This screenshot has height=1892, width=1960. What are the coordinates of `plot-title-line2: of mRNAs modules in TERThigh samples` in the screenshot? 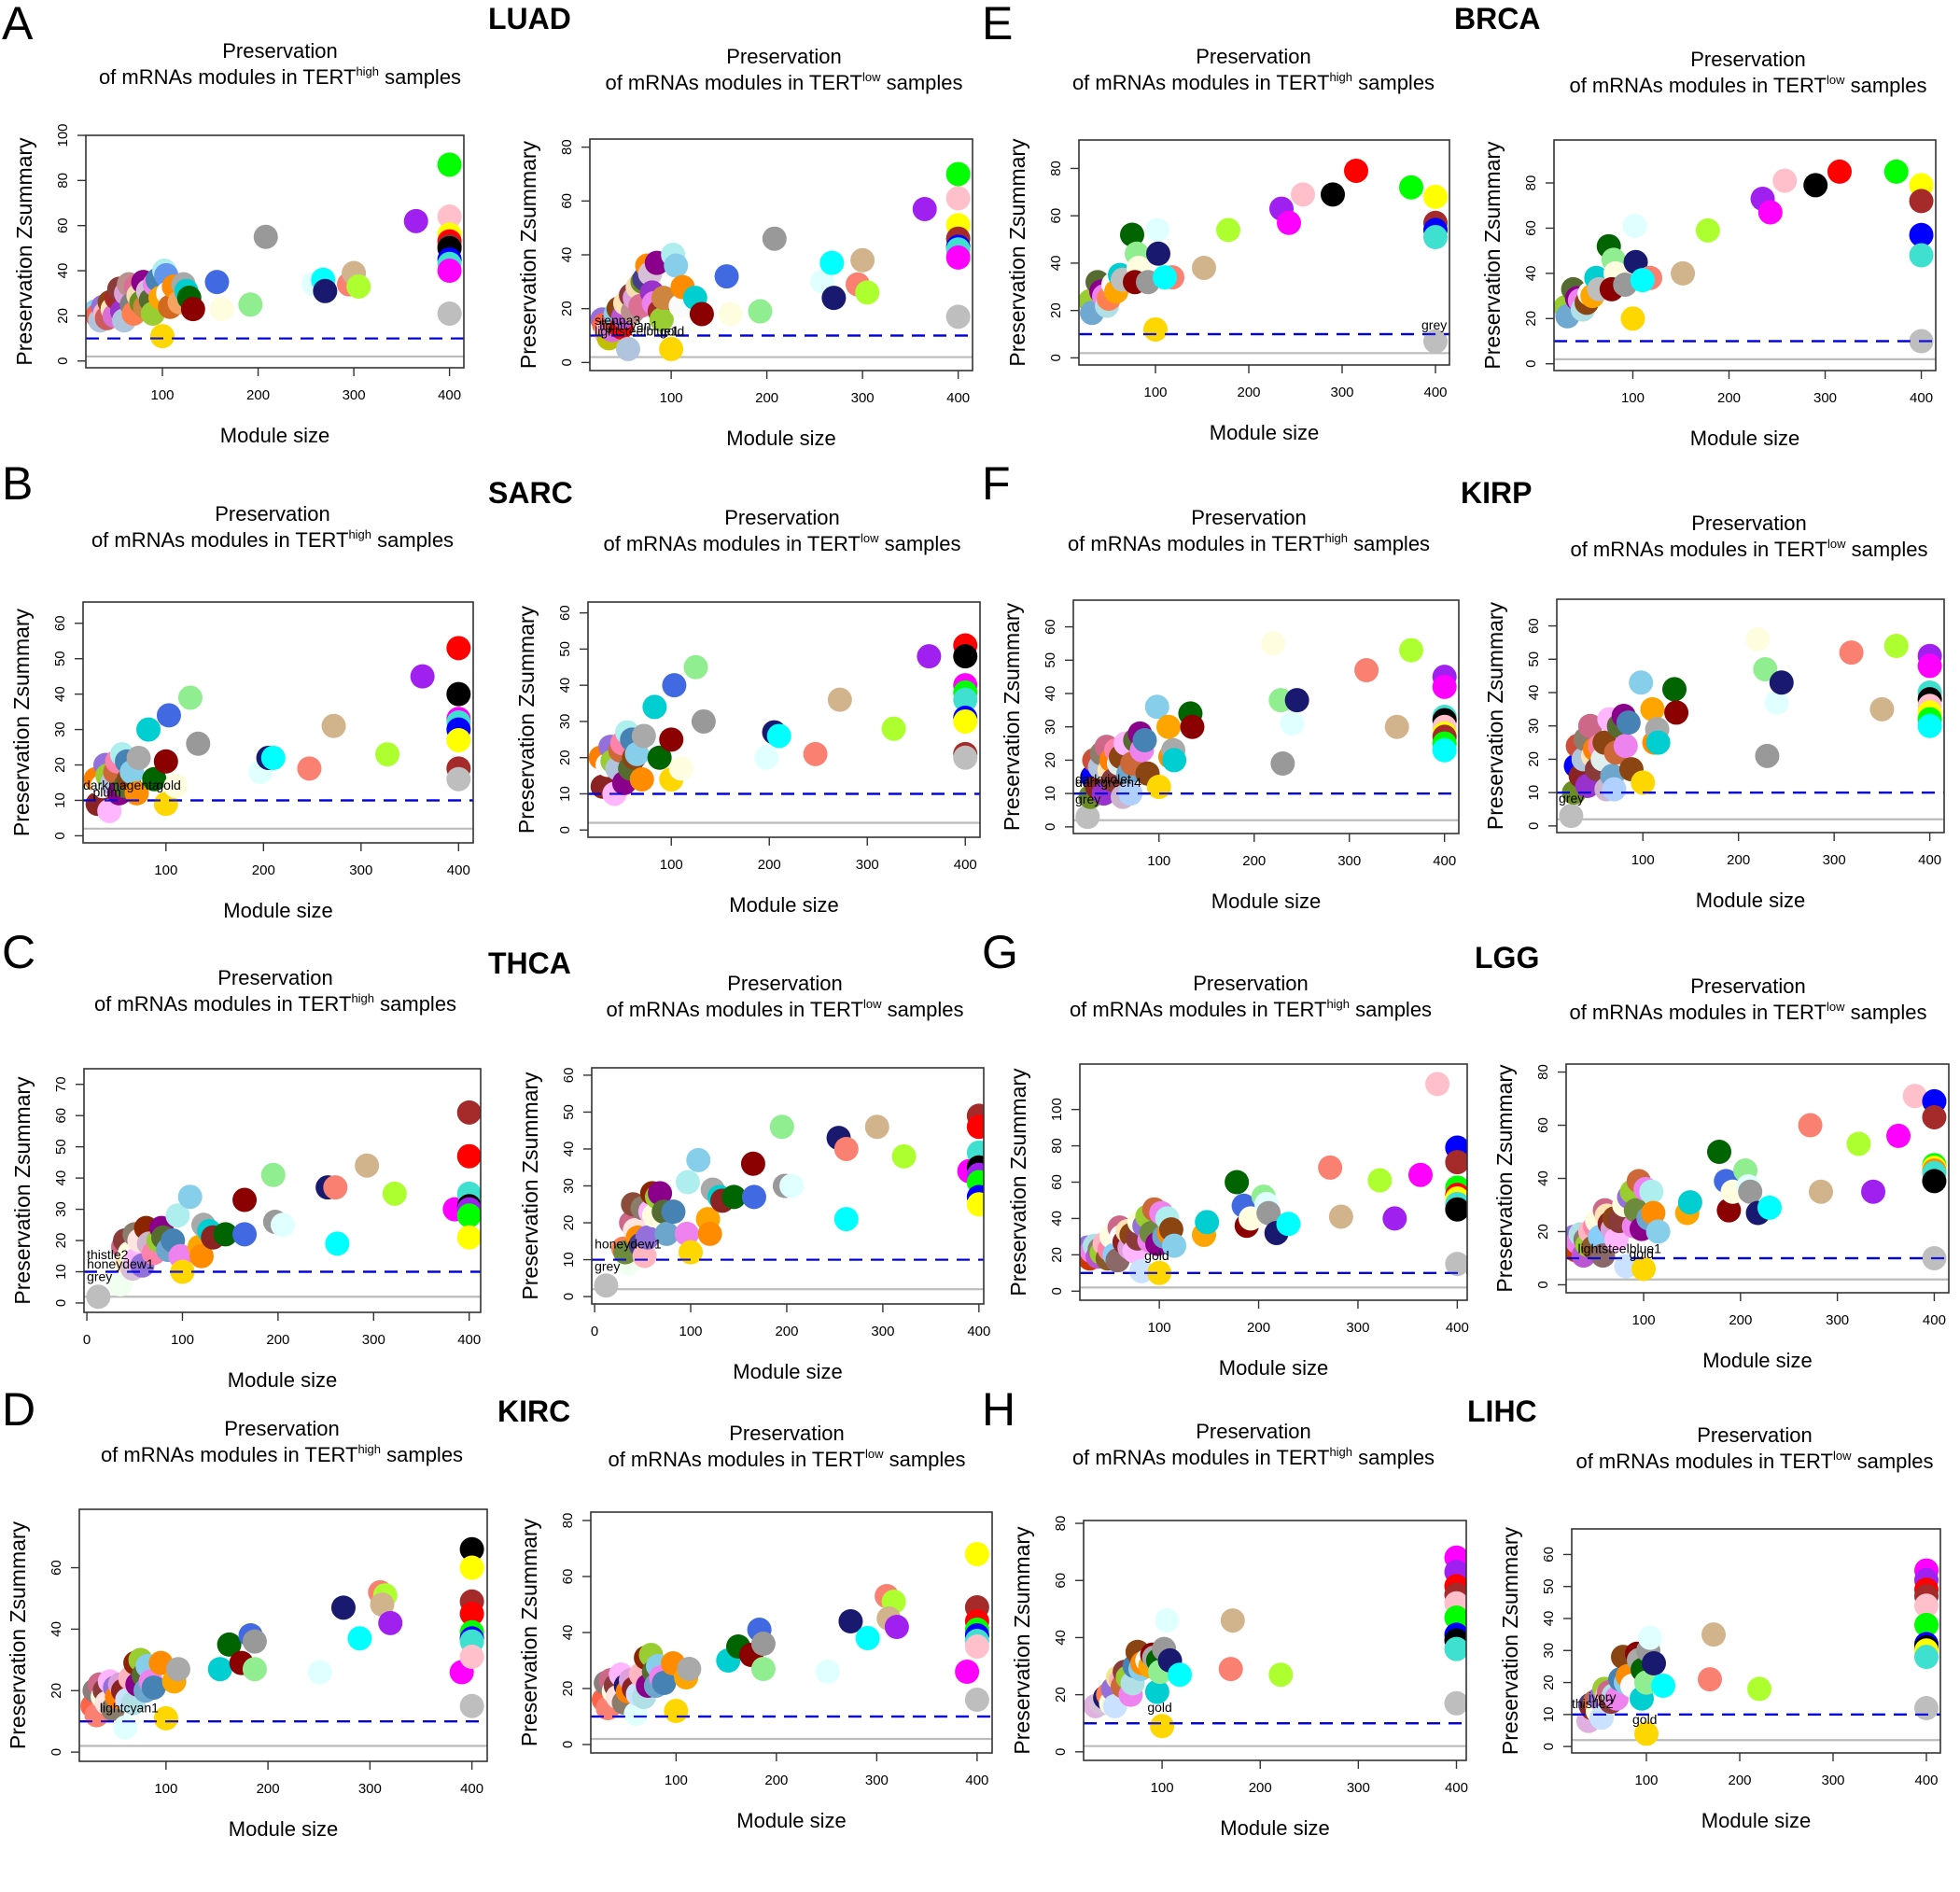 It's located at (280, 76).